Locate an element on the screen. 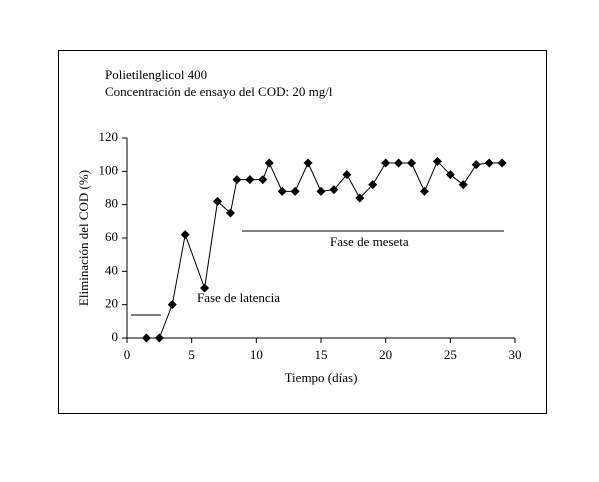 The height and width of the screenshot is (482, 599). x-tick-label: 0 is located at coordinates (127, 354).